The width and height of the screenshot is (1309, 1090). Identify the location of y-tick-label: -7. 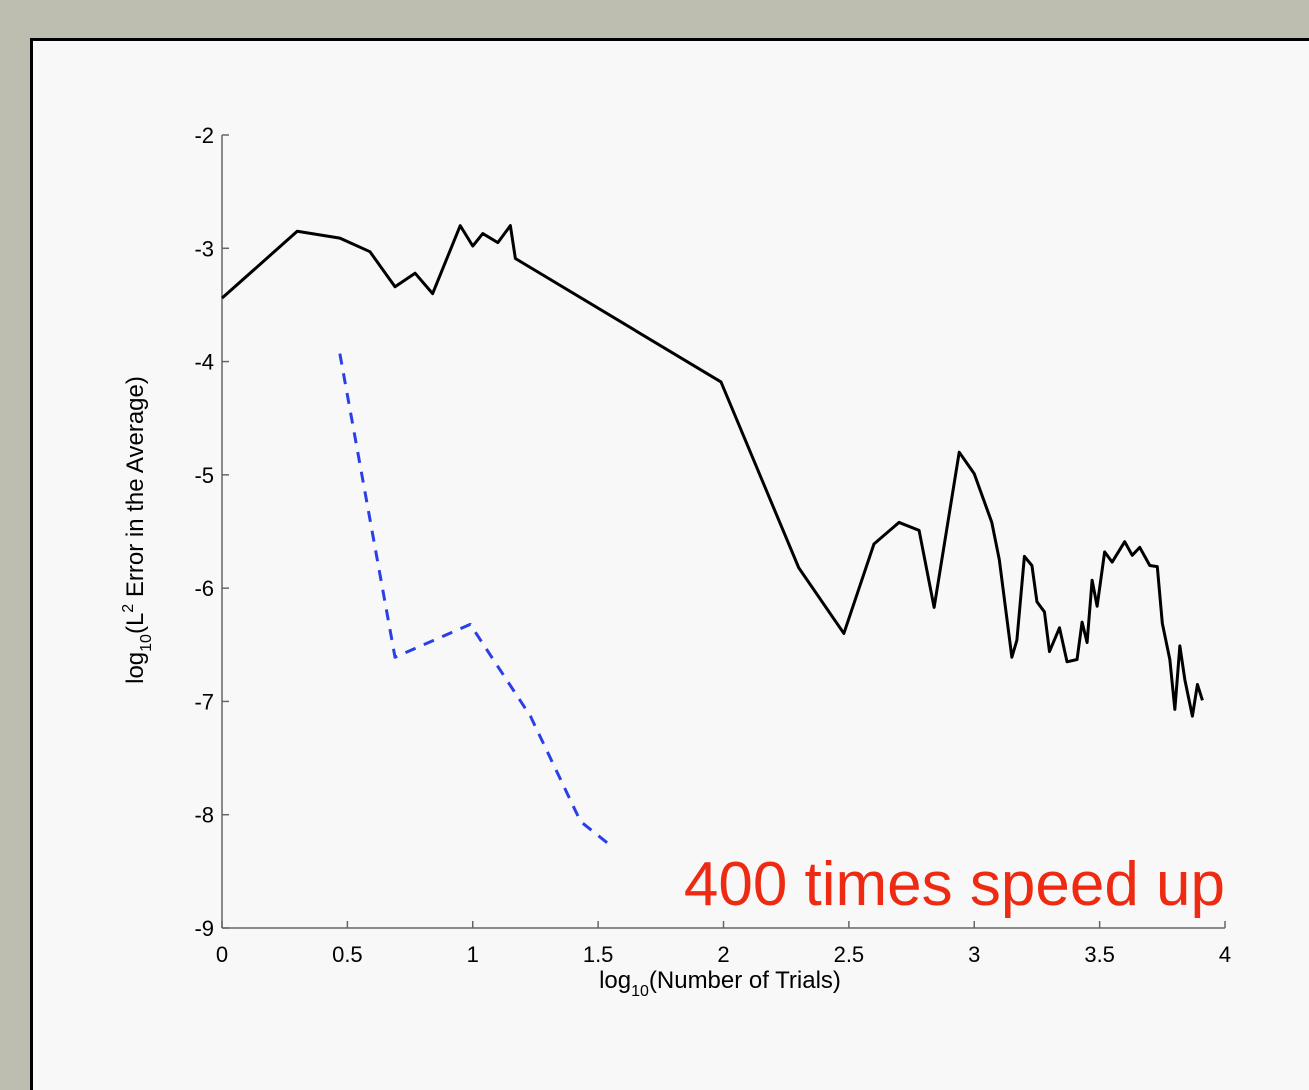
(204, 701).